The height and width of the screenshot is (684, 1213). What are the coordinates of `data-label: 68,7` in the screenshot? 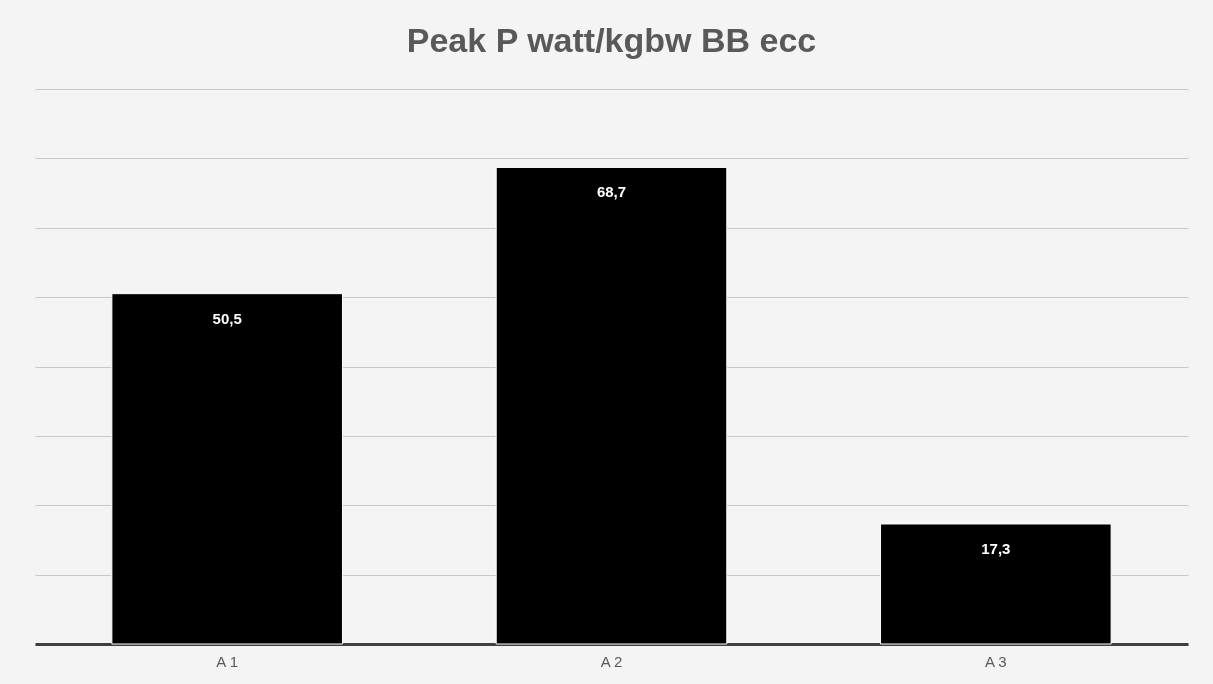 It's located at (611, 192).